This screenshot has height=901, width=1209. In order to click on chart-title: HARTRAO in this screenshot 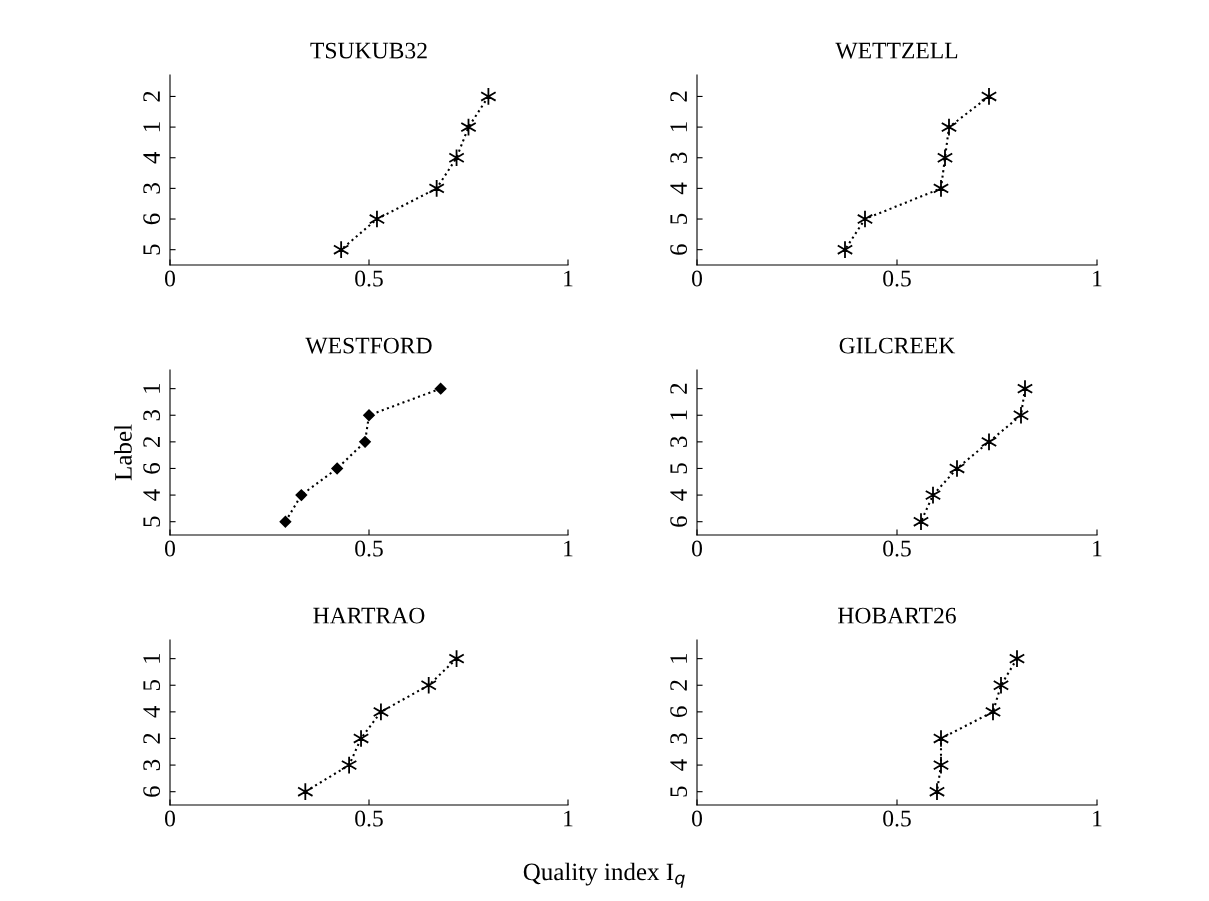, I will do `click(369, 615)`.